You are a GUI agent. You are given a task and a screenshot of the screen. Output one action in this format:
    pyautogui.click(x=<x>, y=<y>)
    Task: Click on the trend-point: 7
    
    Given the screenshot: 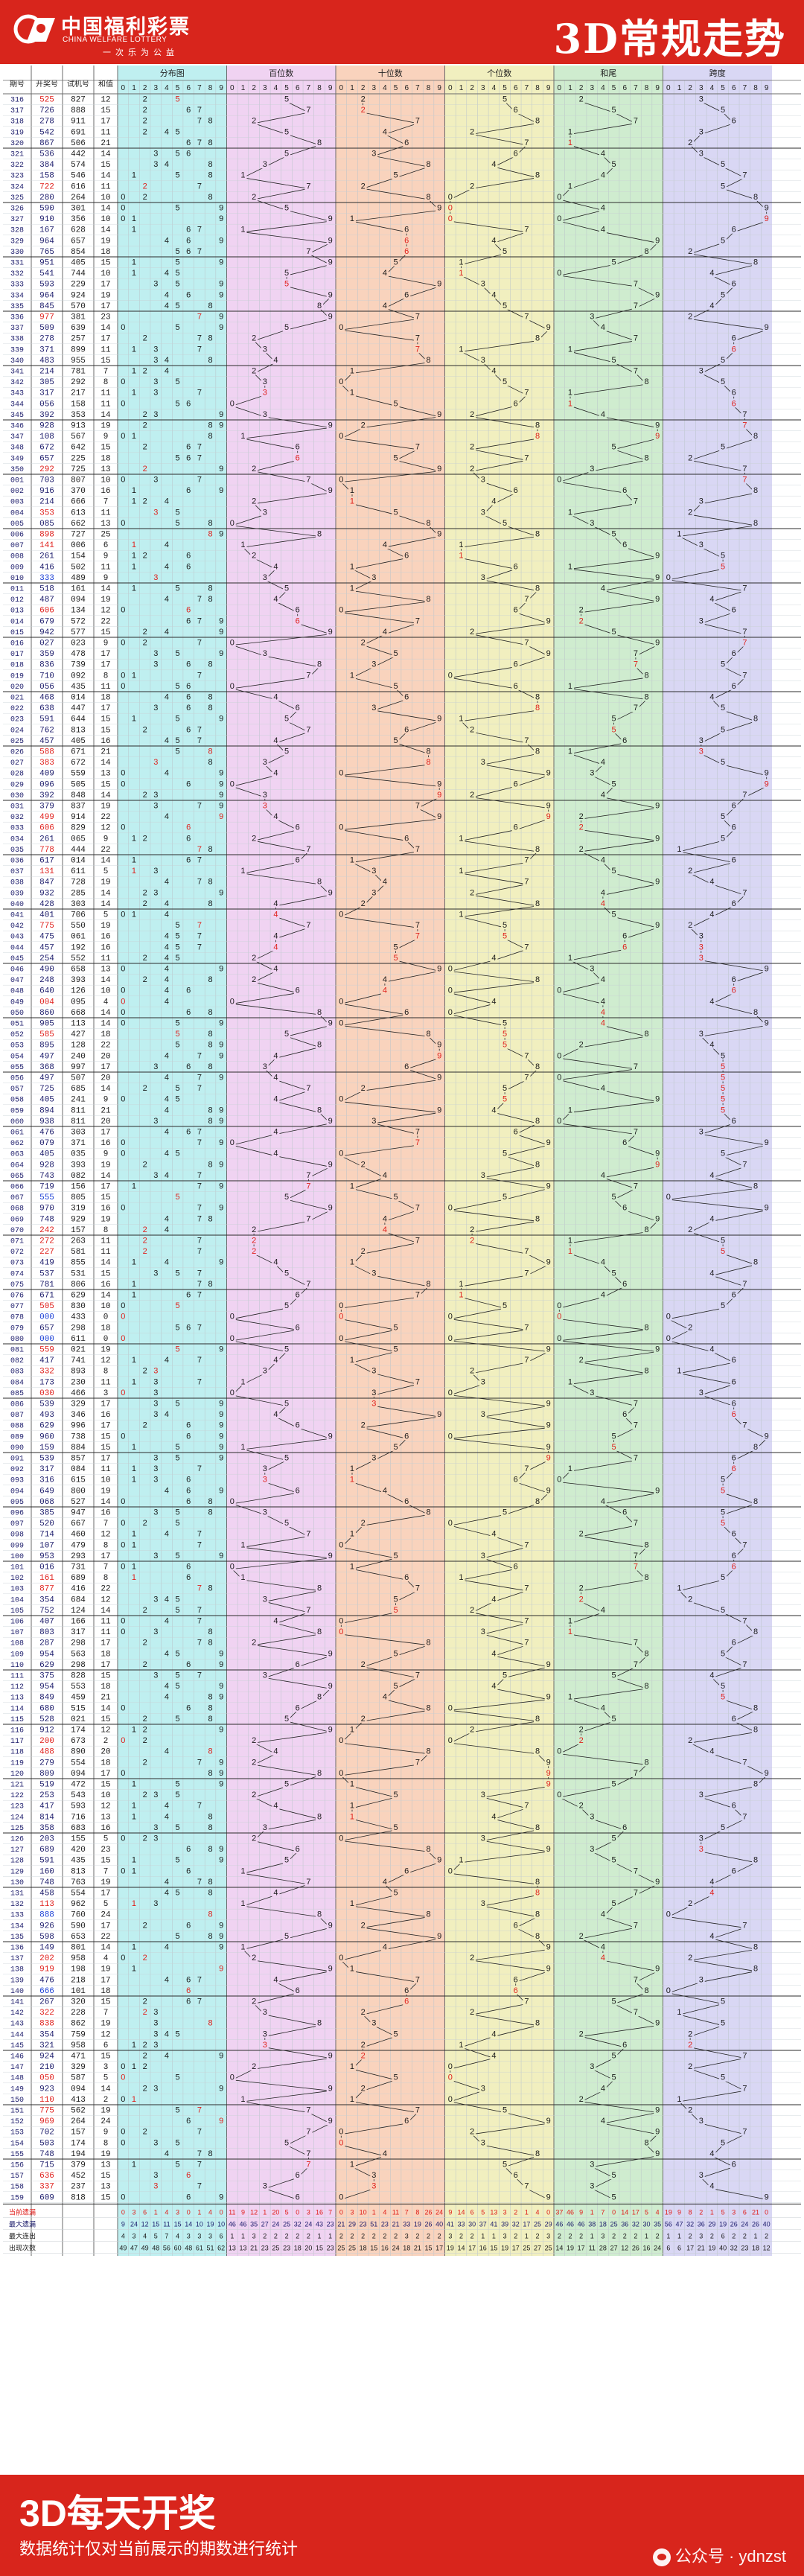 What is the action you would take?
    pyautogui.click(x=418, y=121)
    